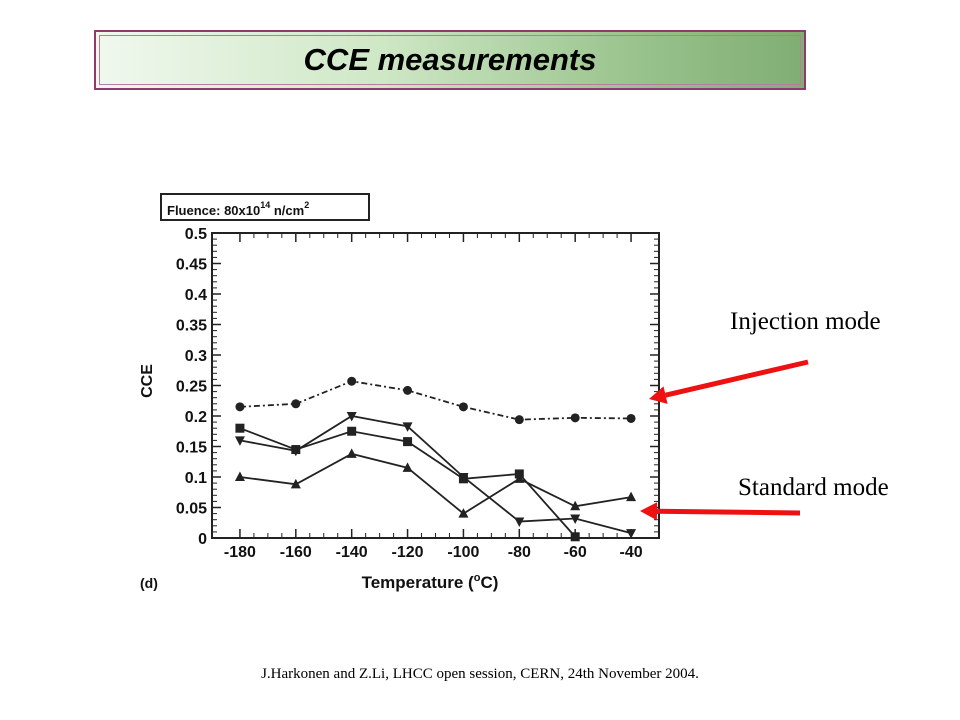 This screenshot has height=720, width=960. I want to click on y-tick-label: 0, so click(202, 539).